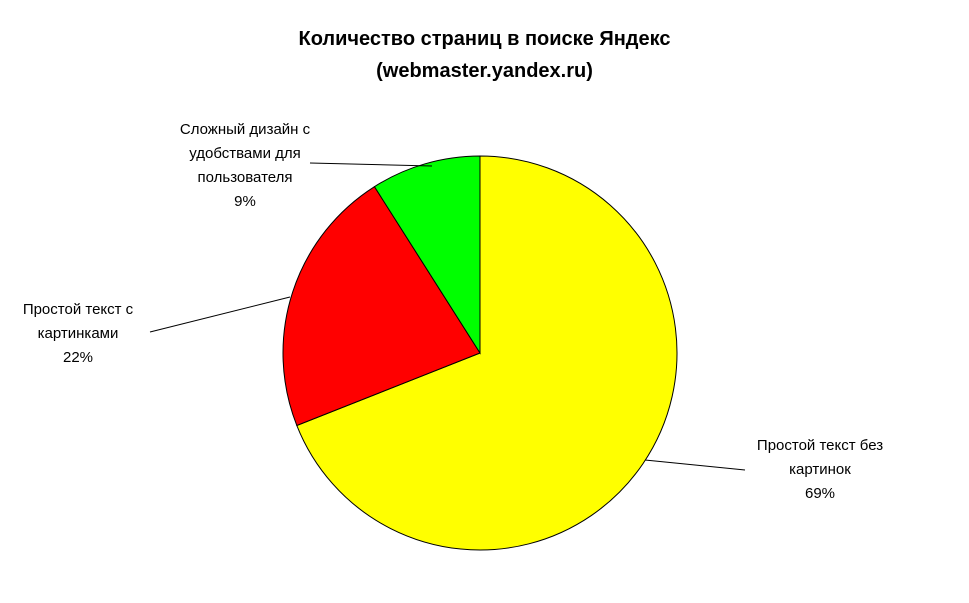 The height and width of the screenshot is (603, 969). I want to click on value-label: 22%, so click(78, 357).